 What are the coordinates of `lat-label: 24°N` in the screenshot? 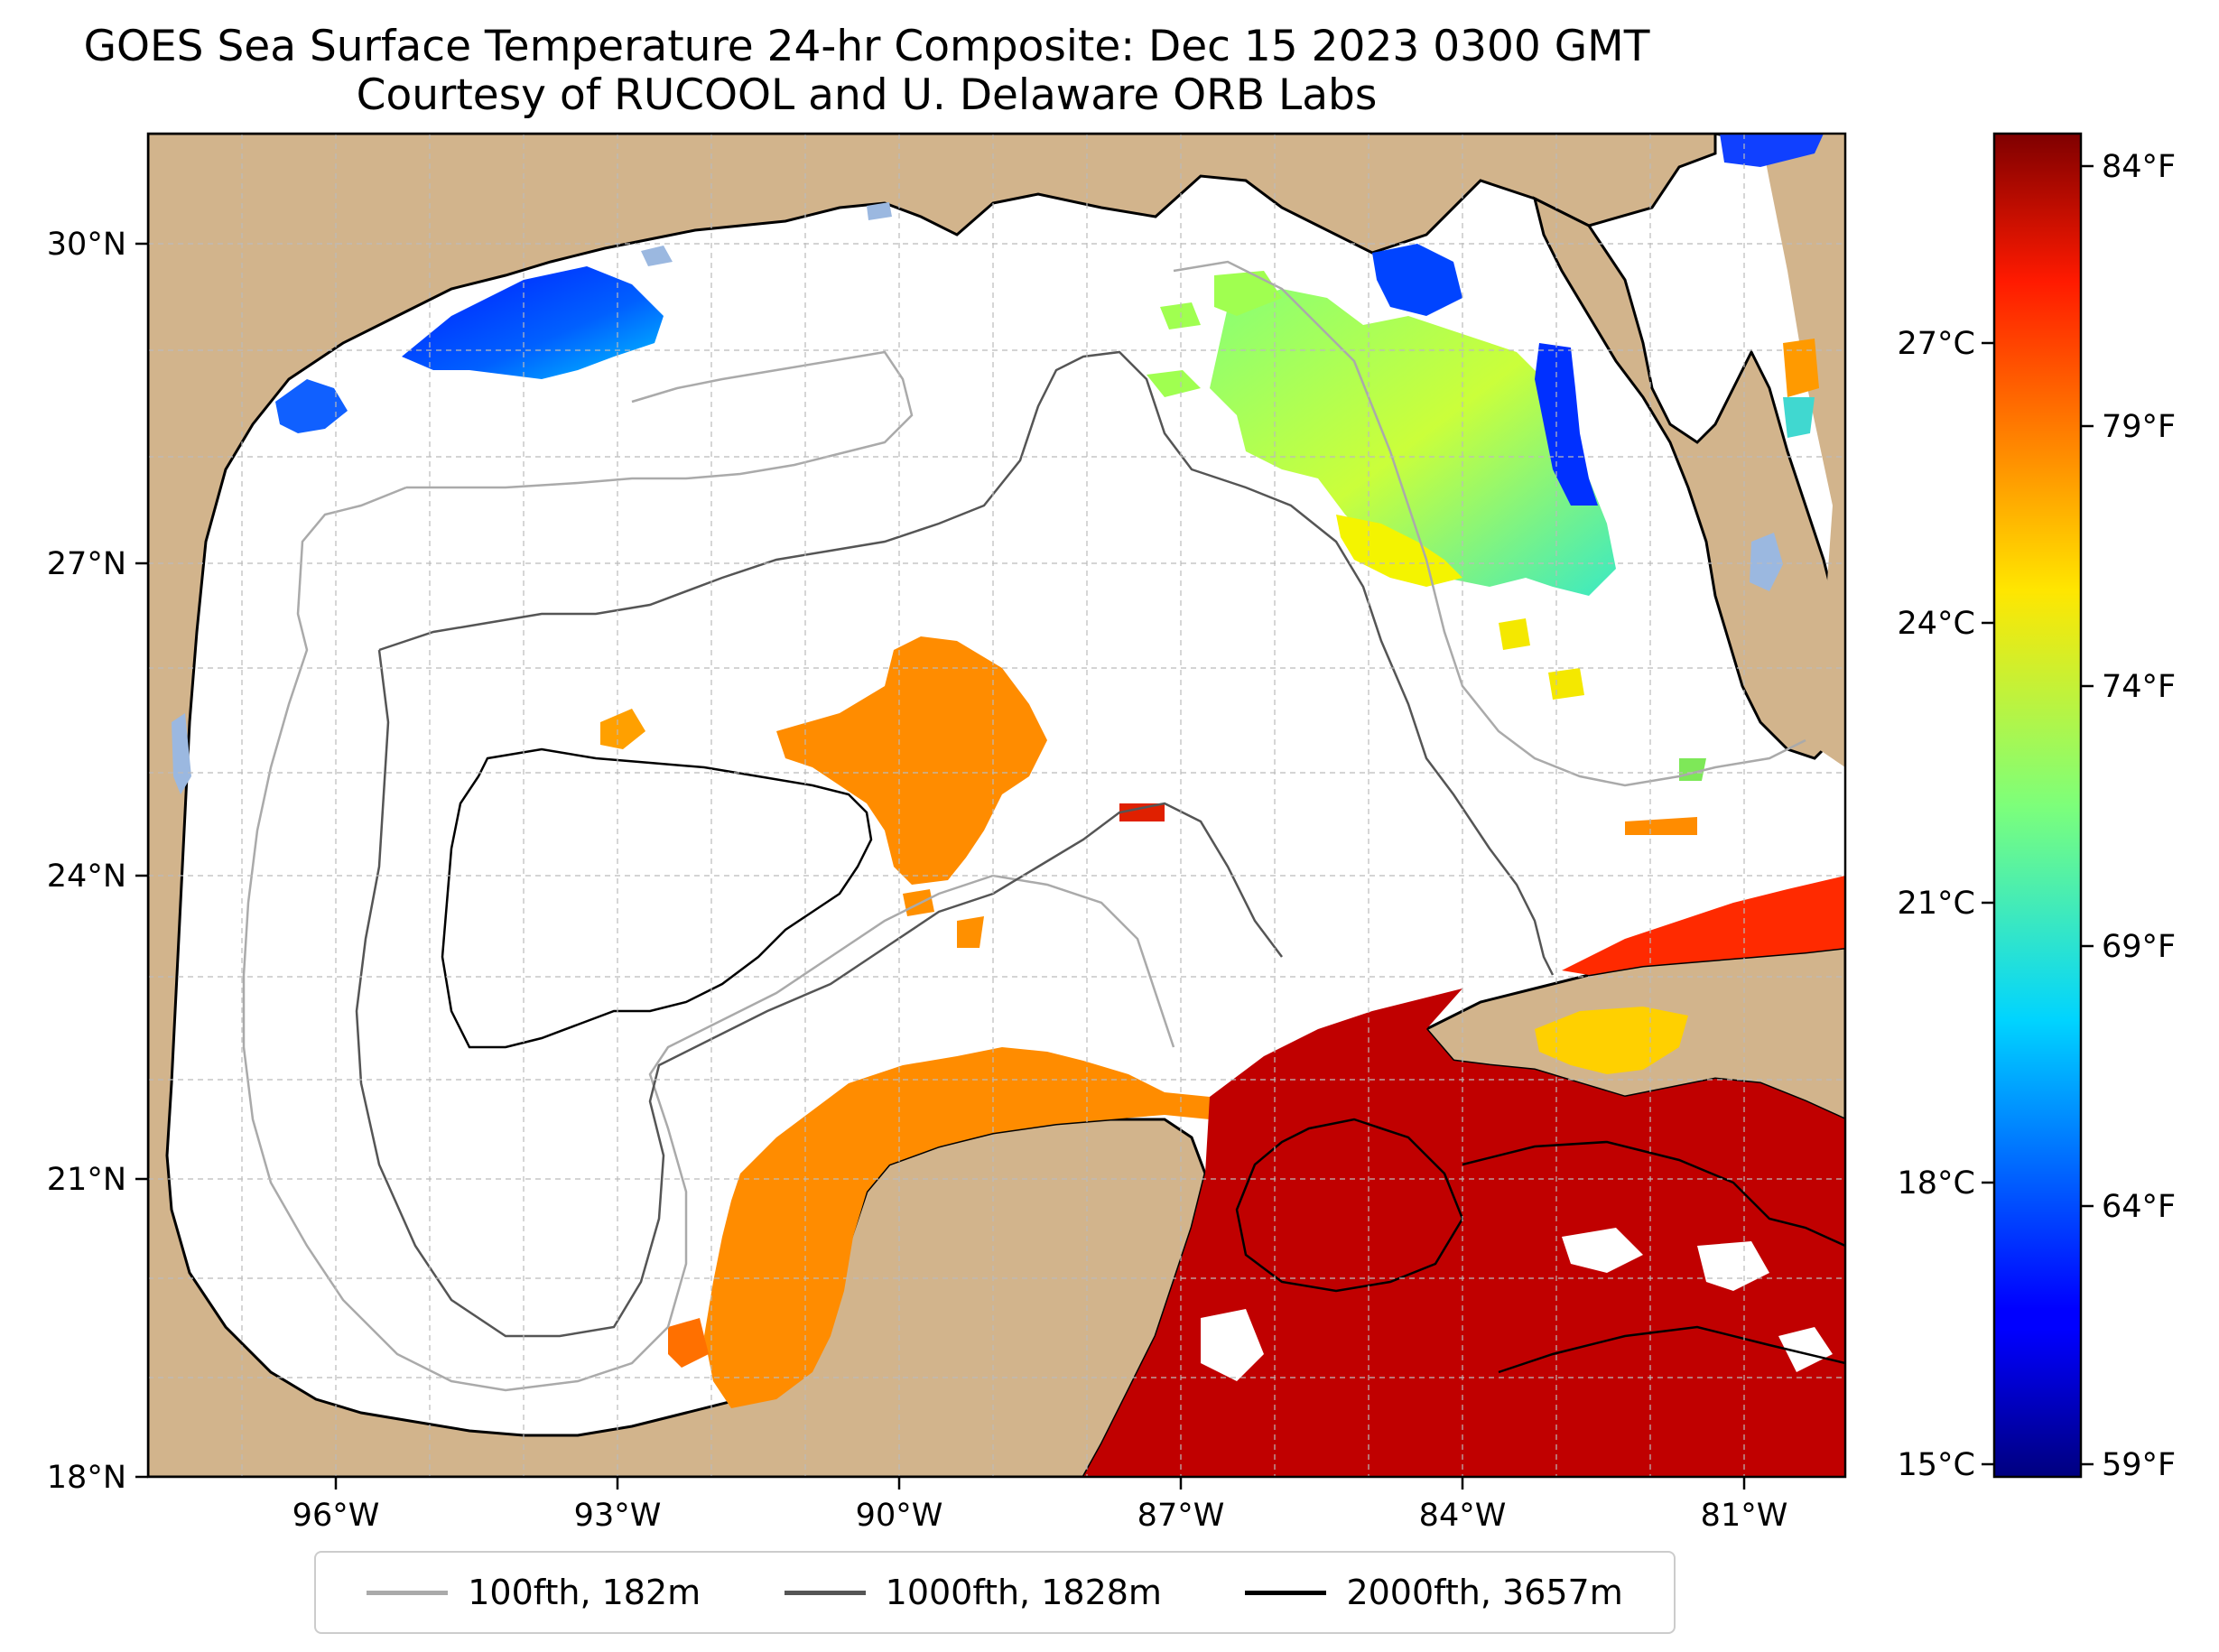 It's located at (86, 876).